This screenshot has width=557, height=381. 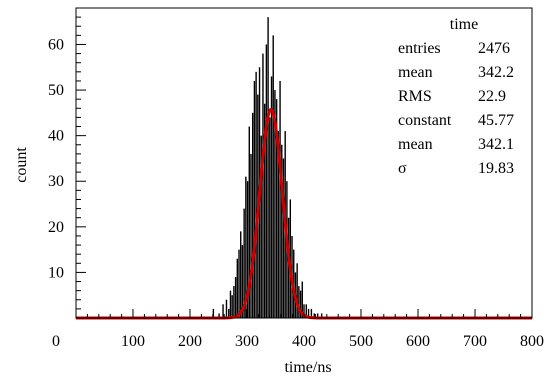 I want to click on x-tick-label: 400, so click(x=304, y=341).